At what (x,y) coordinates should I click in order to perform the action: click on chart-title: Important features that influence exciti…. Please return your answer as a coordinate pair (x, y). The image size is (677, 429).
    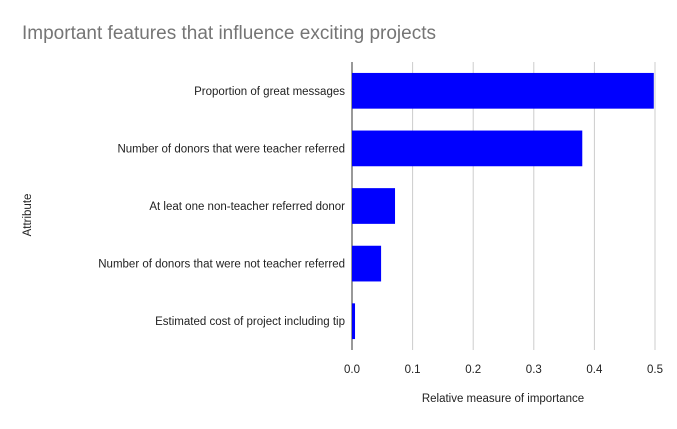
    Looking at the image, I should click on (229, 33).